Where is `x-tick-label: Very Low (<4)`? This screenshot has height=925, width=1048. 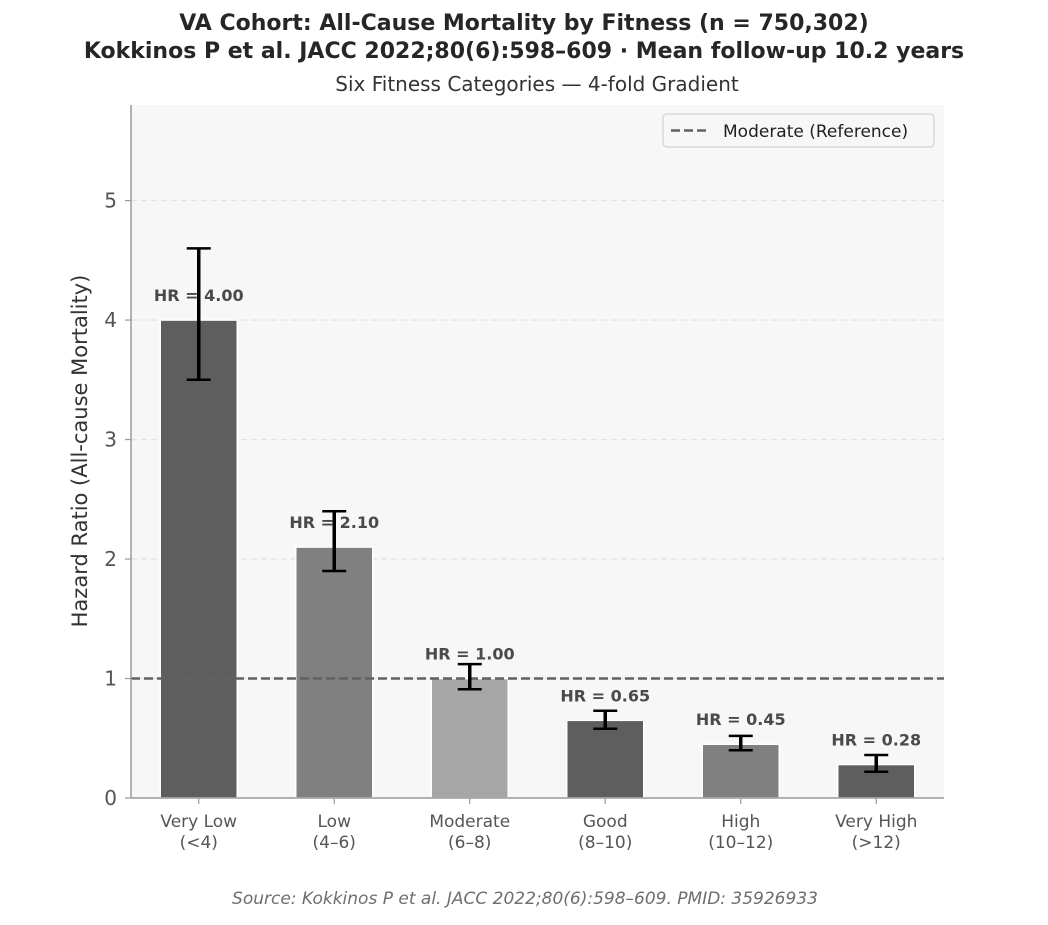
x-tick-label: Very Low (<4) is located at coordinates (198, 832).